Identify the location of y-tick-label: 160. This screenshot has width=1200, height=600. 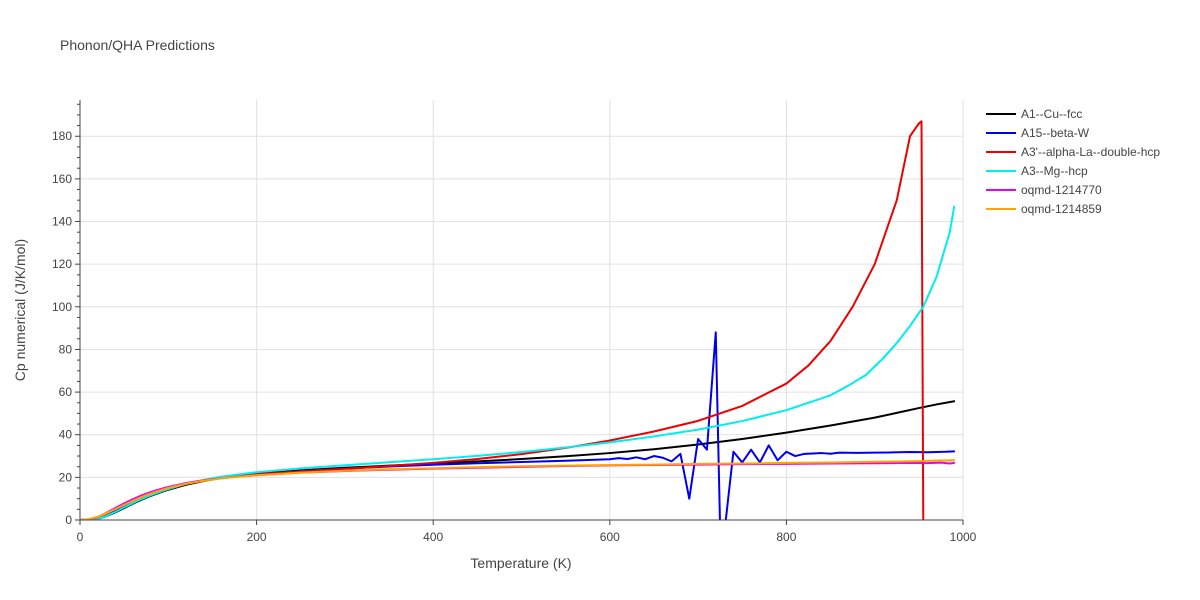
(62, 179).